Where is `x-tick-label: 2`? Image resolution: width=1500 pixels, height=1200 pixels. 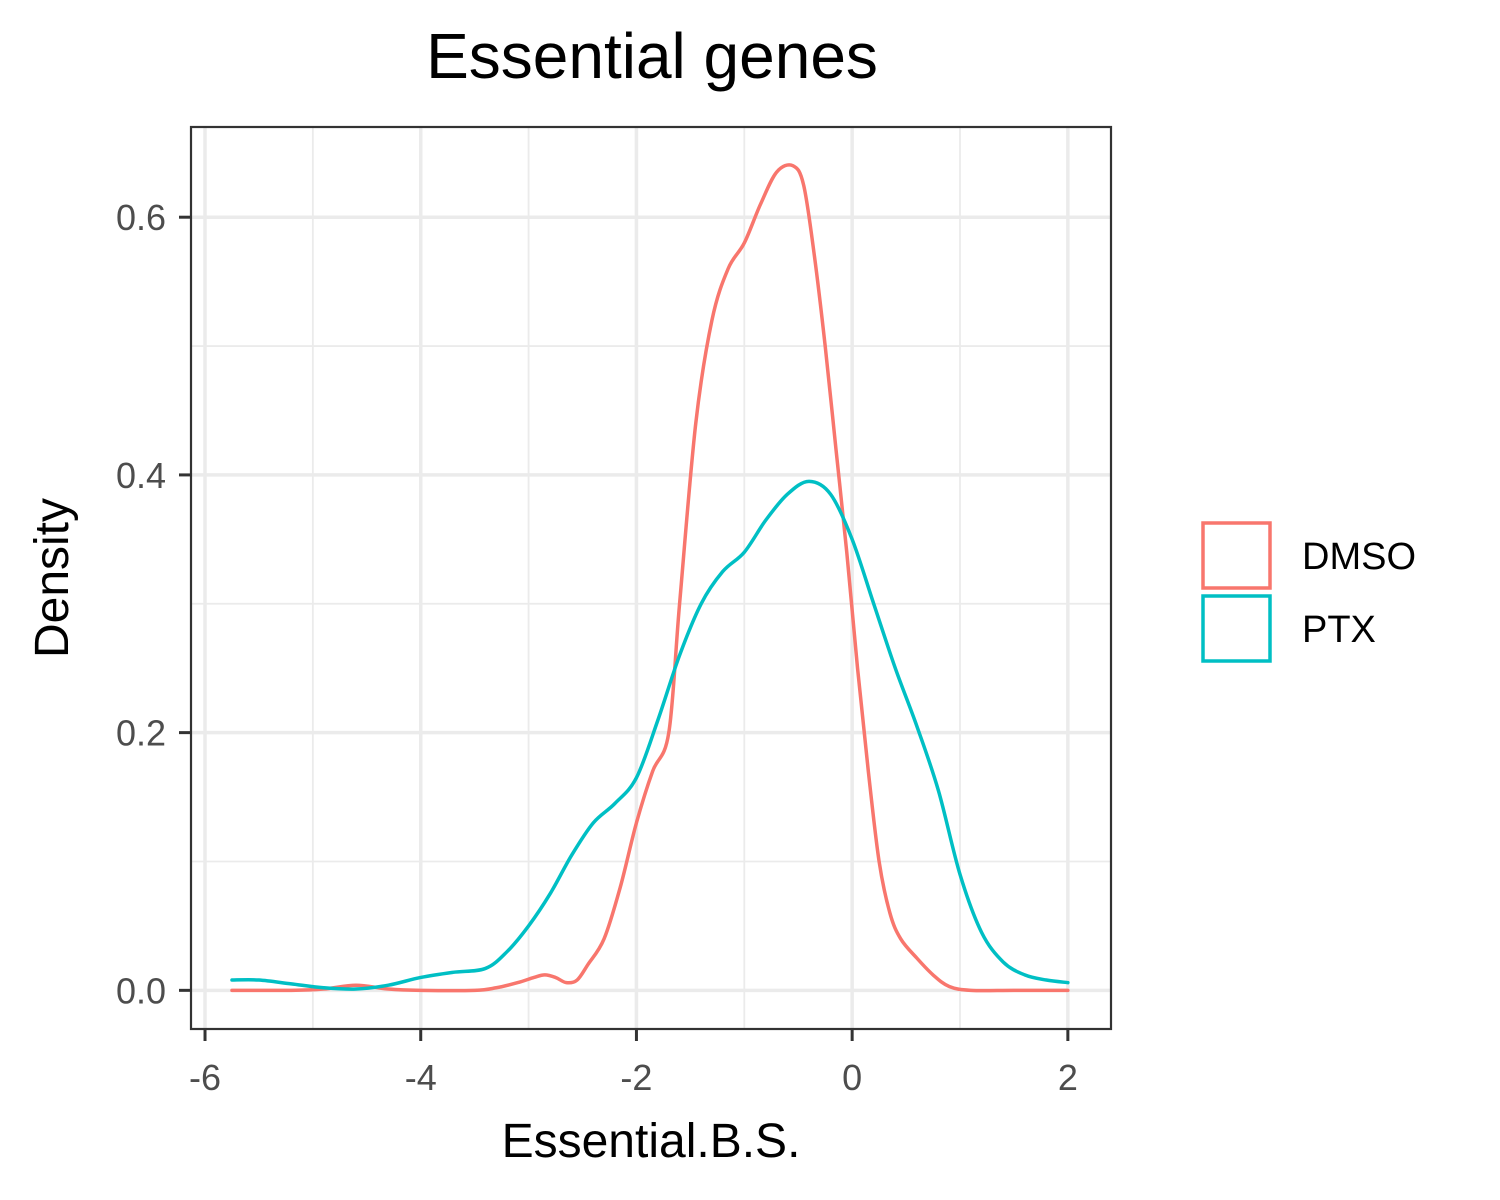 x-tick-label: 2 is located at coordinates (1068, 1077).